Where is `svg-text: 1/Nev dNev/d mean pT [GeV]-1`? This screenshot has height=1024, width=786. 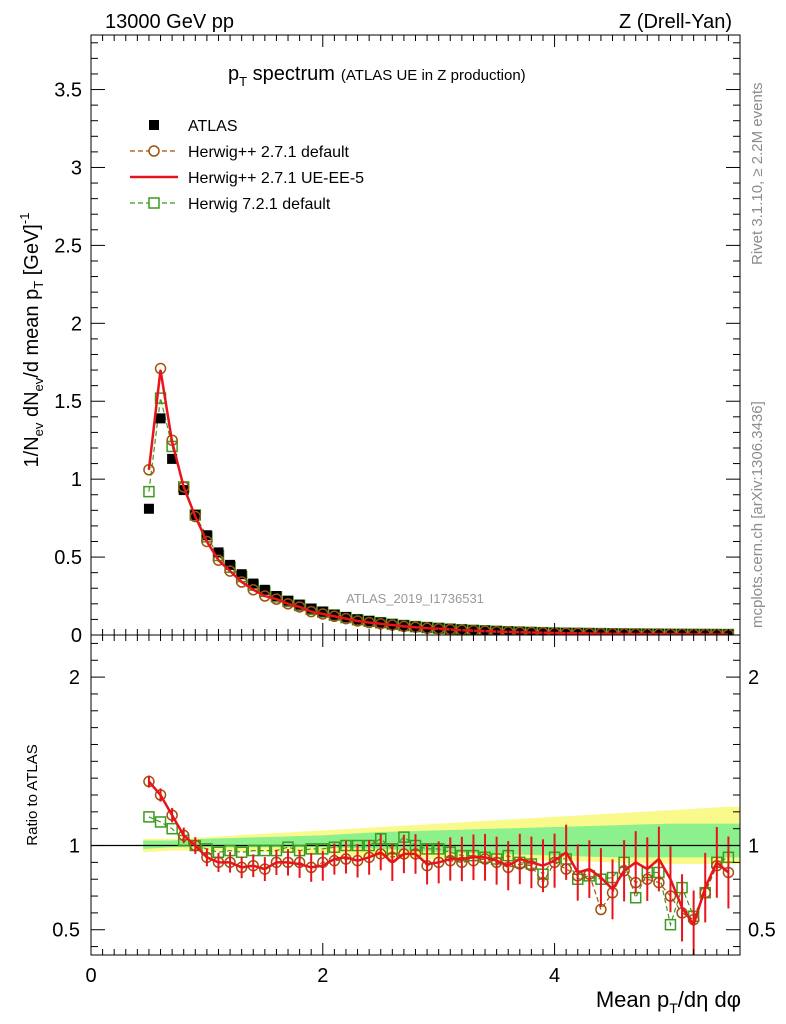
svg-text: 1/Nev dNev/d mean pT [GeV]-1 is located at coordinates (31, 340).